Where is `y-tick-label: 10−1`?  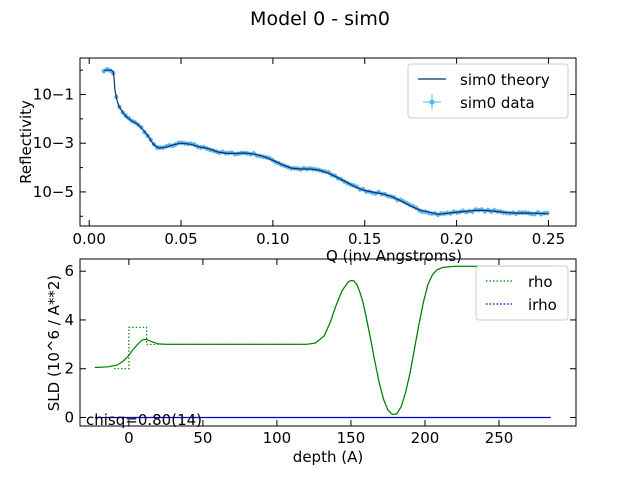
y-tick-label: 10−1 is located at coordinates (53, 95).